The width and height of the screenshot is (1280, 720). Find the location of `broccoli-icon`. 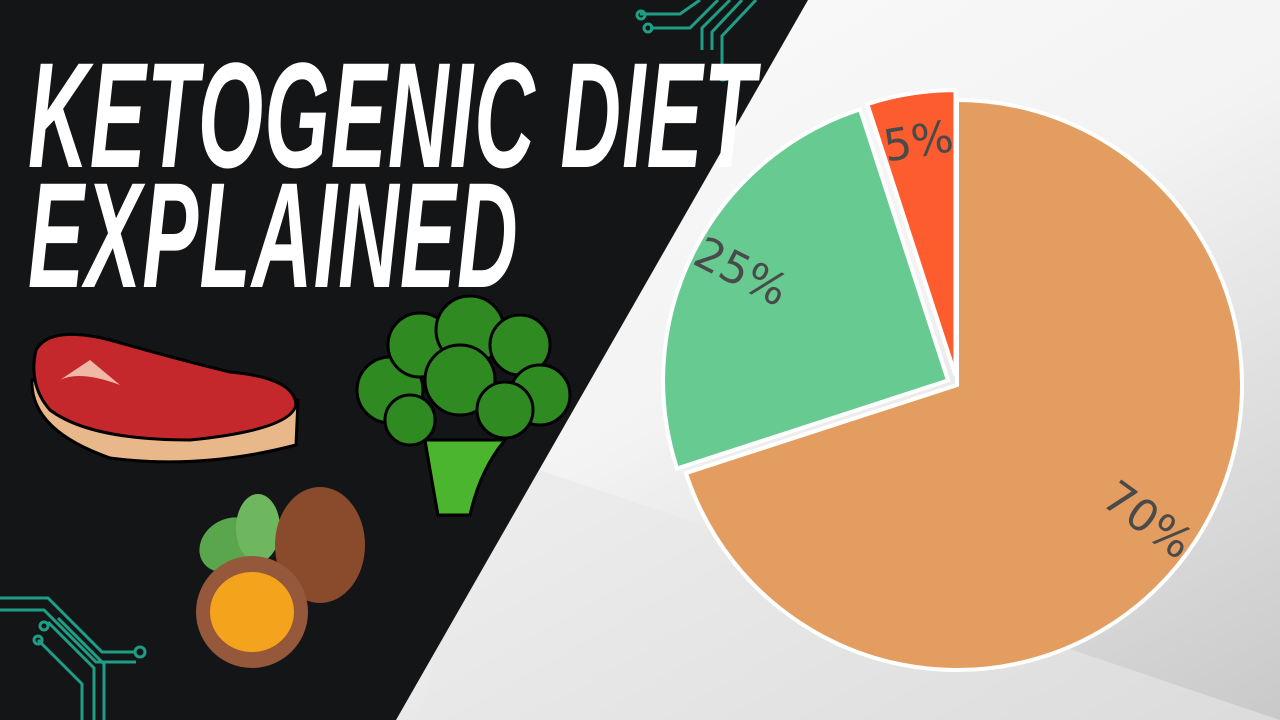

broccoli-icon is located at coordinates (463, 405).